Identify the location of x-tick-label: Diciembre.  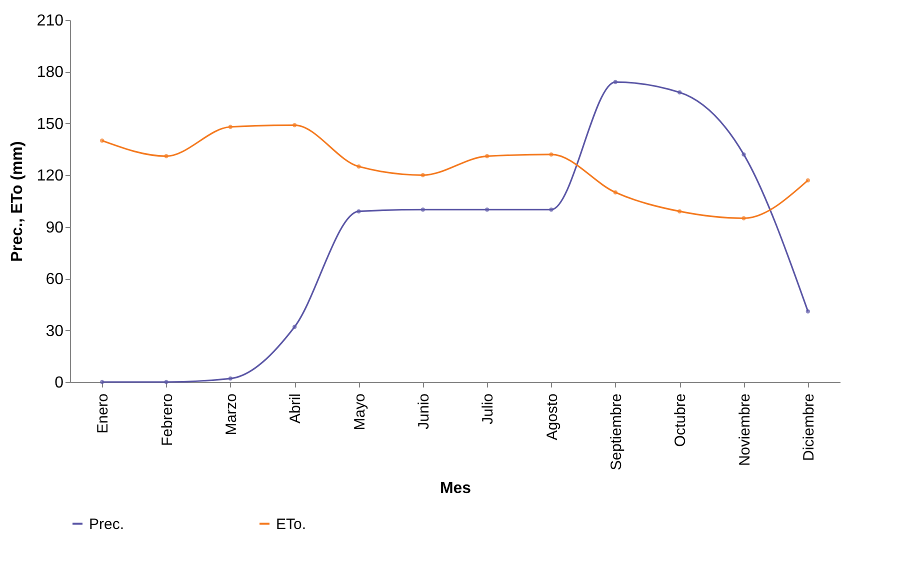
(809, 428).